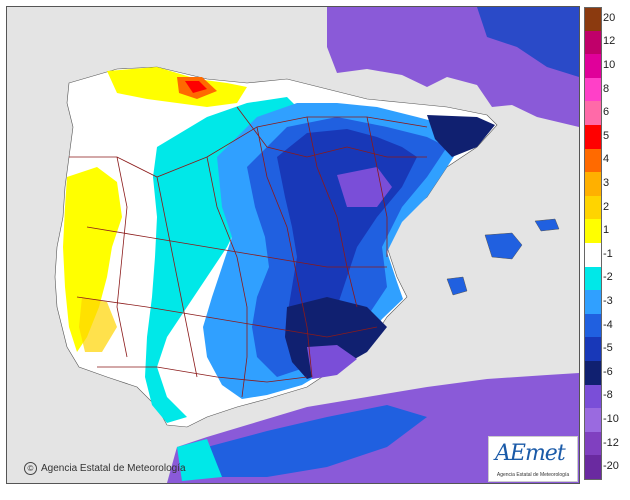 The image size is (630, 500). What do you see at coordinates (530, 453) in the screenshot?
I see `logo-mark: AEmet` at bounding box center [530, 453].